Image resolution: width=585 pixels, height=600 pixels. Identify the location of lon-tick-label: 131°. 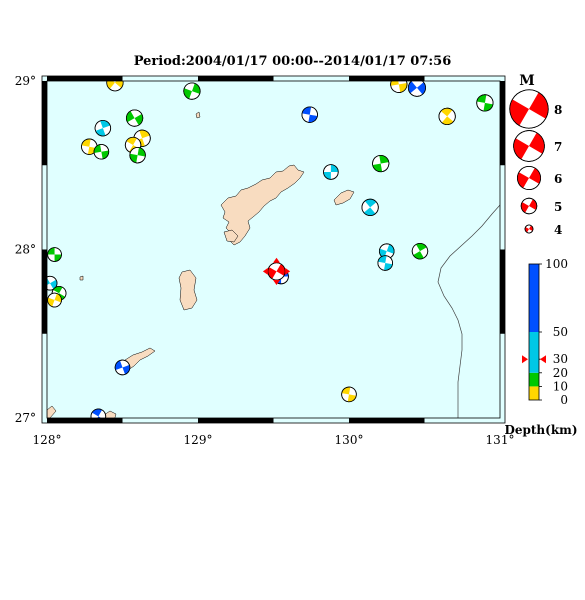
(500, 440).